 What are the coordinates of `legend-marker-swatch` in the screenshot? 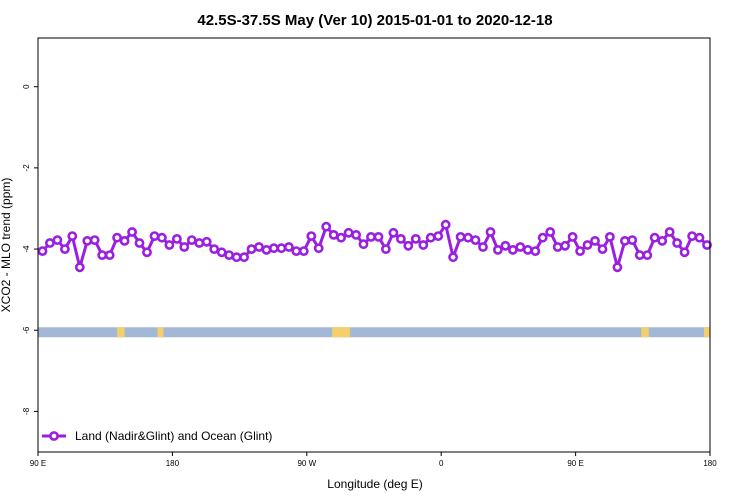 It's located at (54, 436).